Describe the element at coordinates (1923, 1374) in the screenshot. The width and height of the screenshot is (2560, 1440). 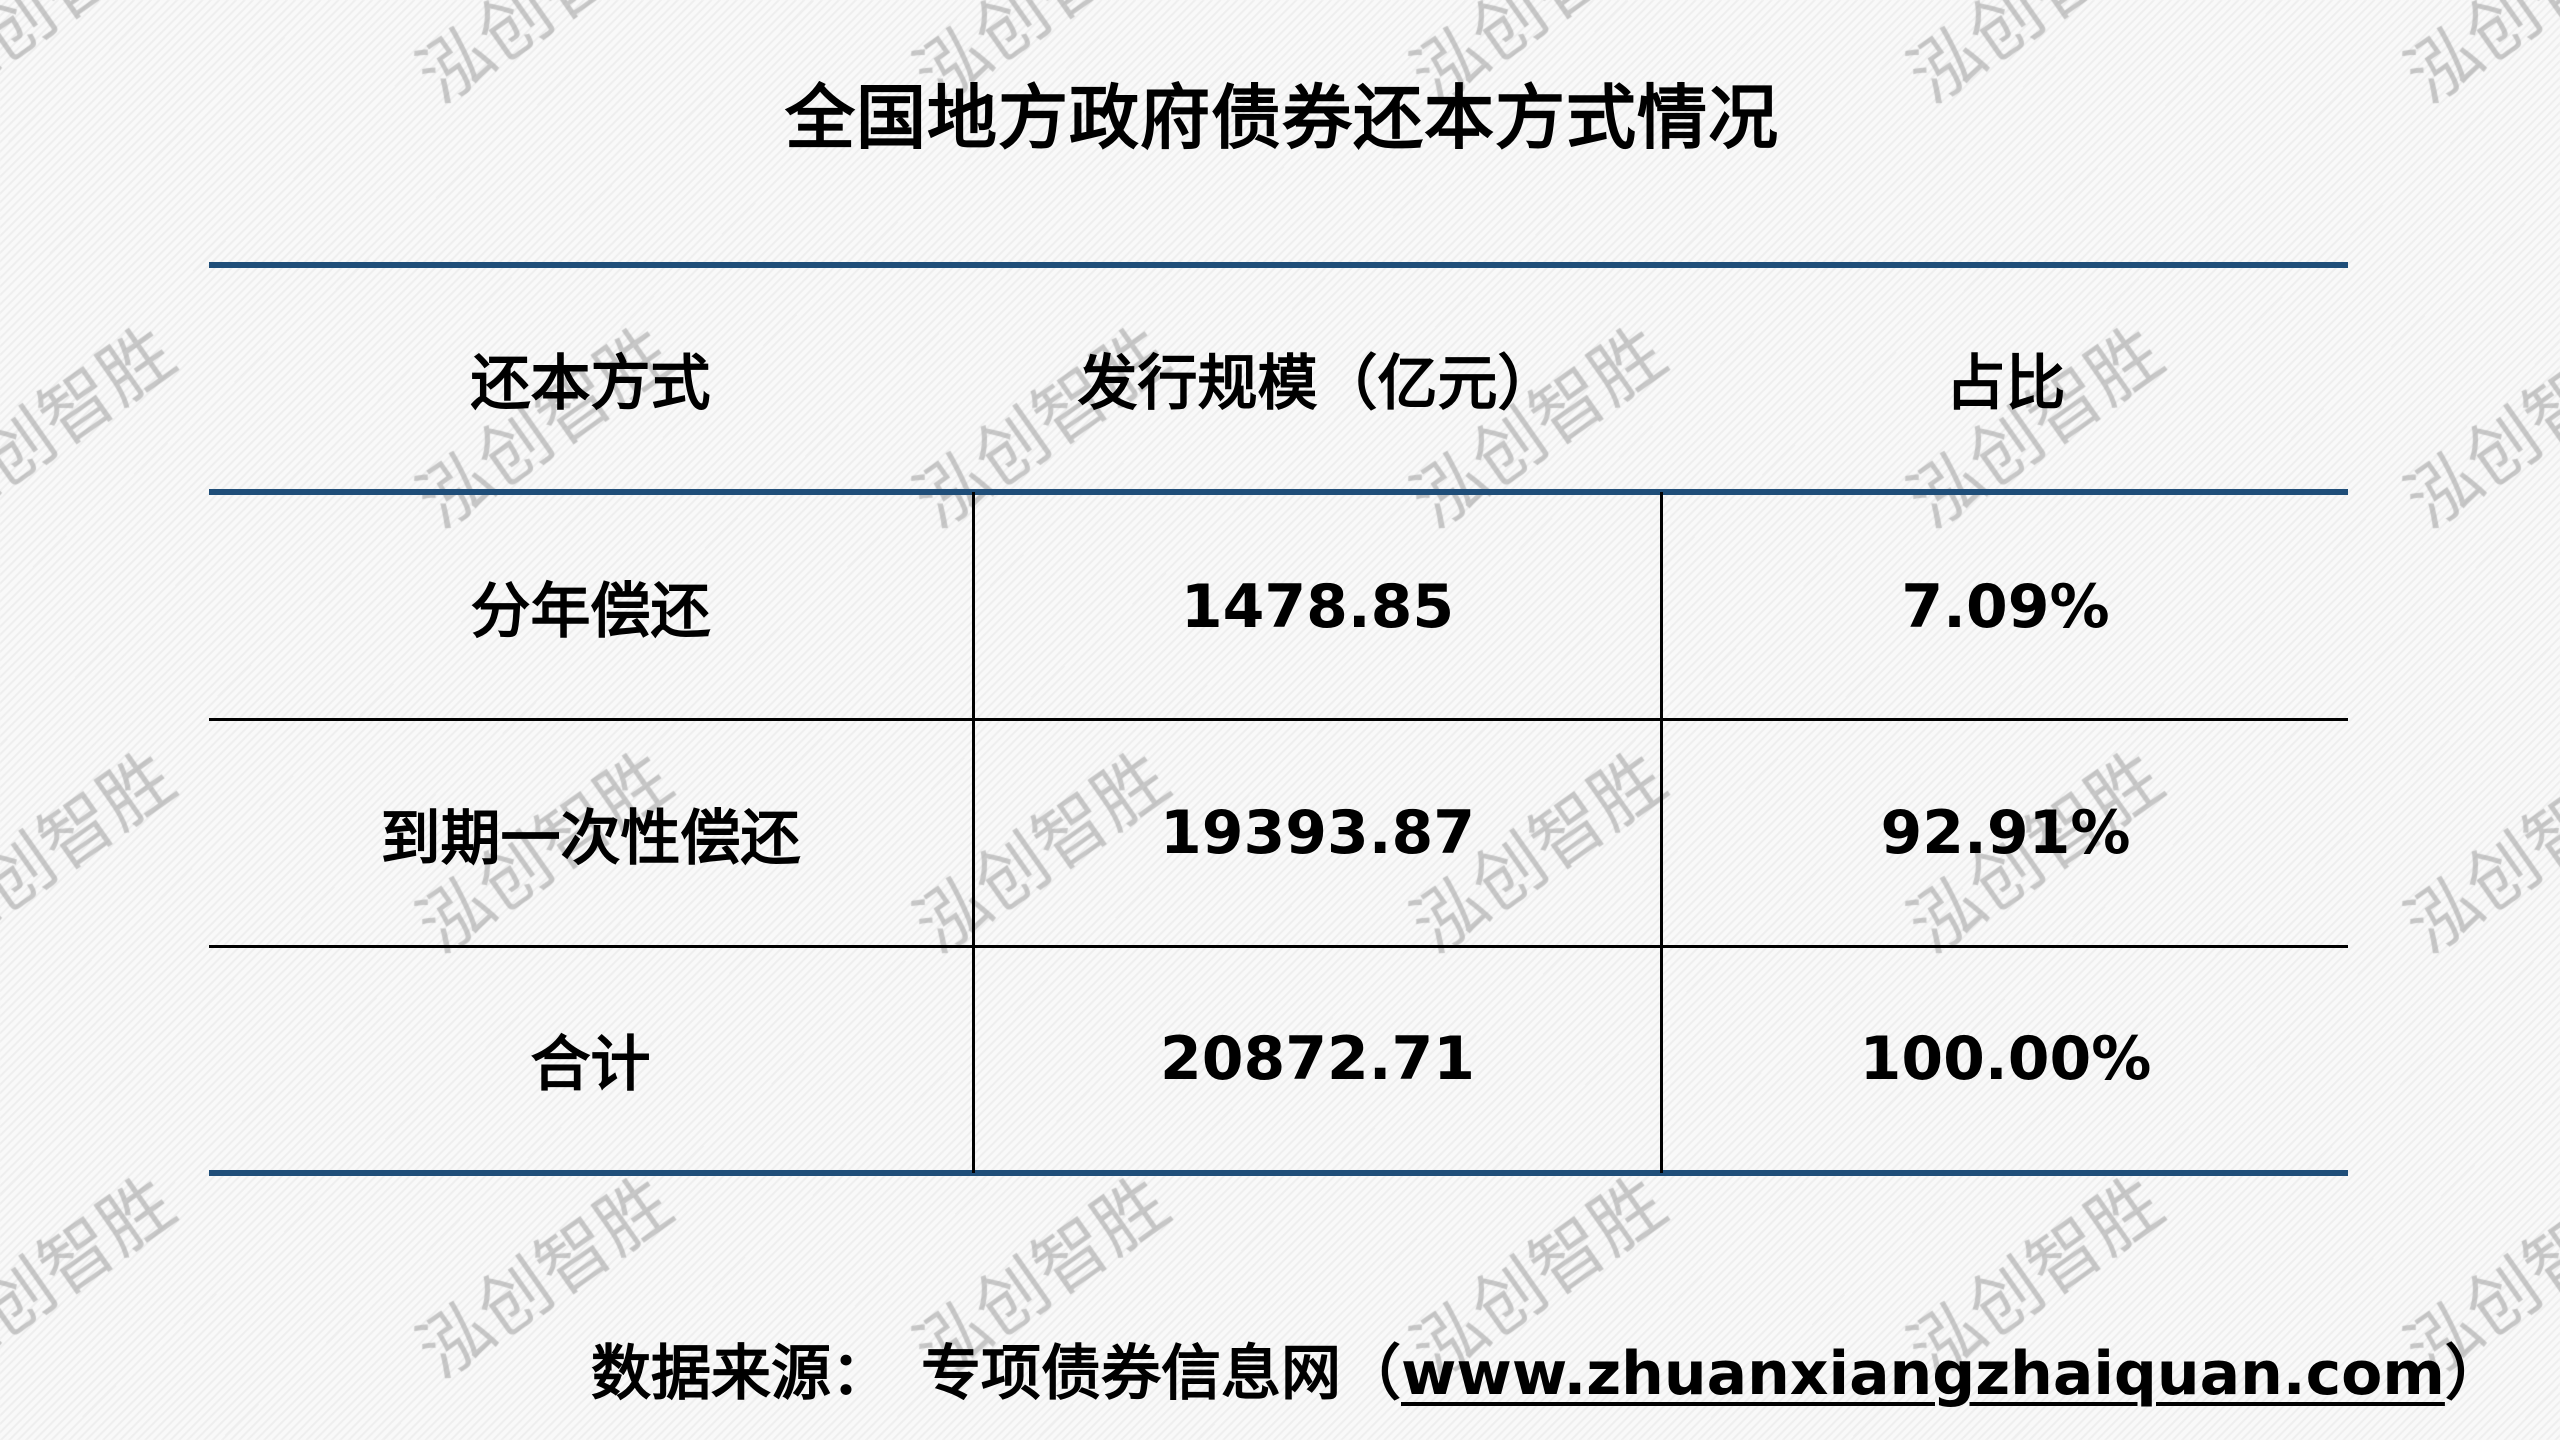
I see `source-url-link: www.zhuanxiangzhaiquan.com` at that location.